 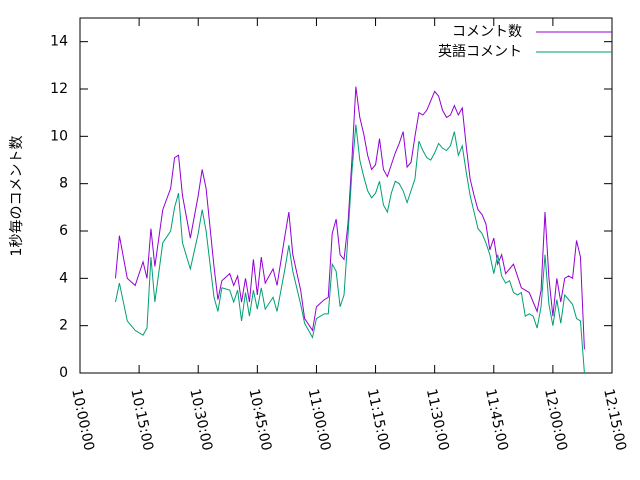 What do you see at coordinates (63, 278) in the screenshot?
I see `y-tick-label: 4` at bounding box center [63, 278].